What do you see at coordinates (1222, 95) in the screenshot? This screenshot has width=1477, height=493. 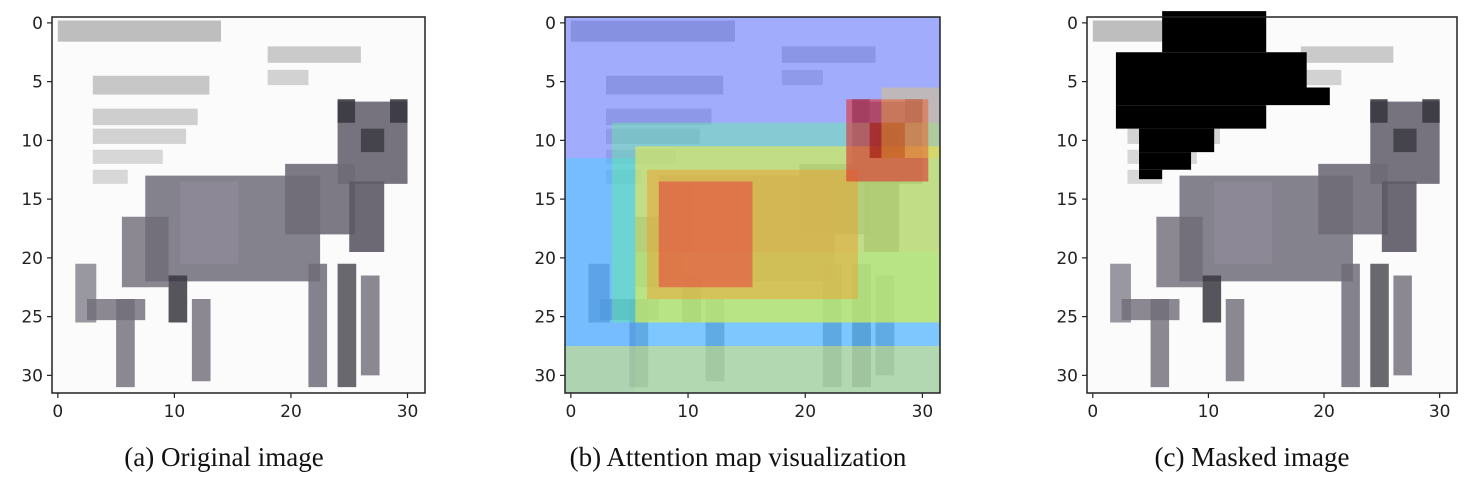 I see `black-mask-region` at bounding box center [1222, 95].